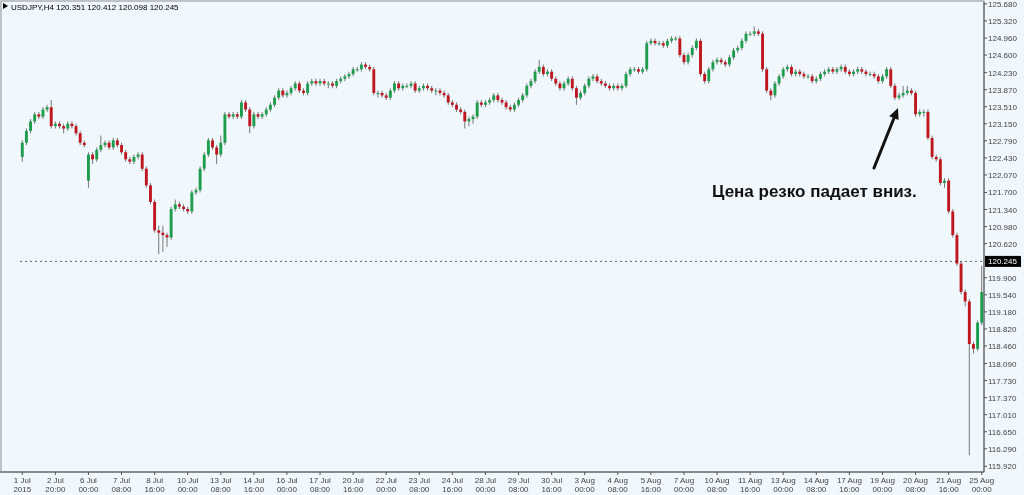  I want to click on x-tick-label: 4 Aug 08:00, so click(618, 485).